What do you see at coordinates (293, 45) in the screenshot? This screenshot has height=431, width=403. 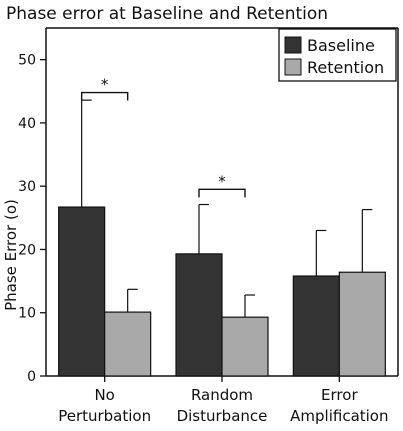 I see `legend-swatch-baseline` at bounding box center [293, 45].